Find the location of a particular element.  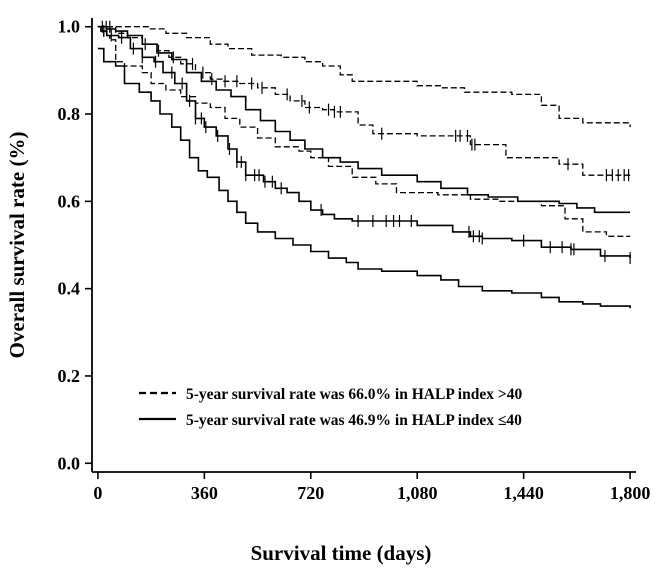

halp-high-ci-curve is located at coordinates (364, 77).